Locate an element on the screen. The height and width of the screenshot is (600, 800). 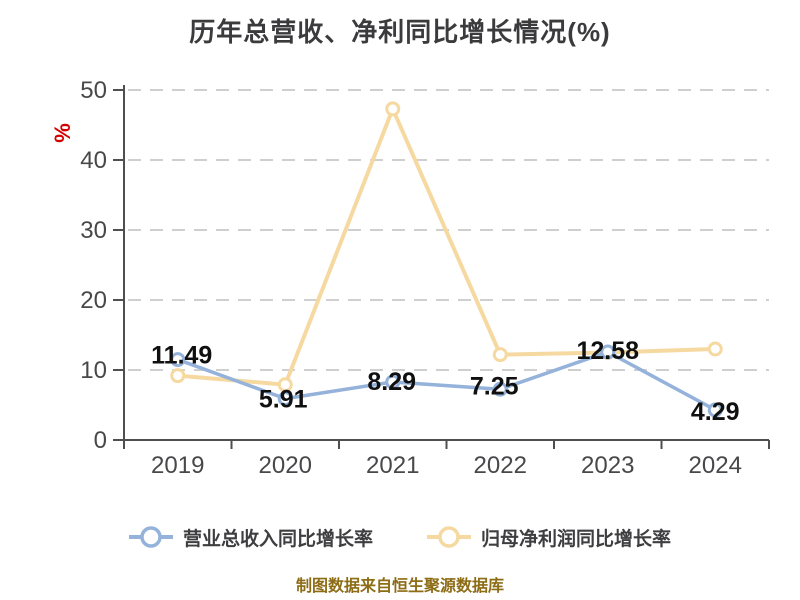
y-tick-label: 30 is located at coordinates (93, 230).